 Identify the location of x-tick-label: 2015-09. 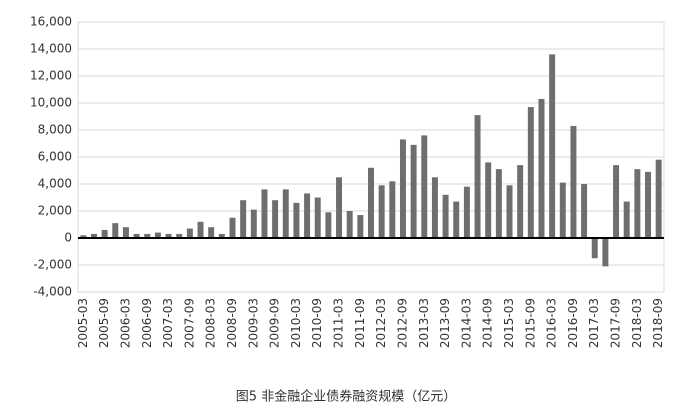
(530, 323).